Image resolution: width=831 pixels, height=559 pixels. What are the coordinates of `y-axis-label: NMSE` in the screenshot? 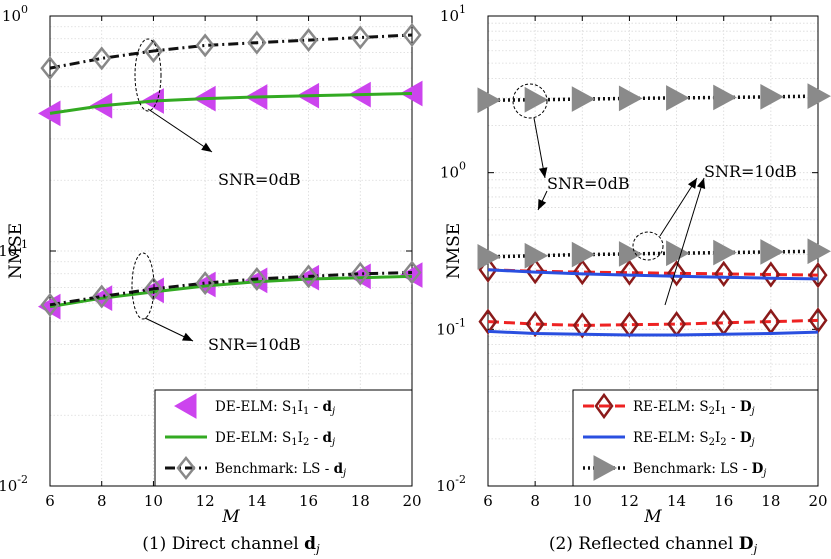 It's located at (16, 251).